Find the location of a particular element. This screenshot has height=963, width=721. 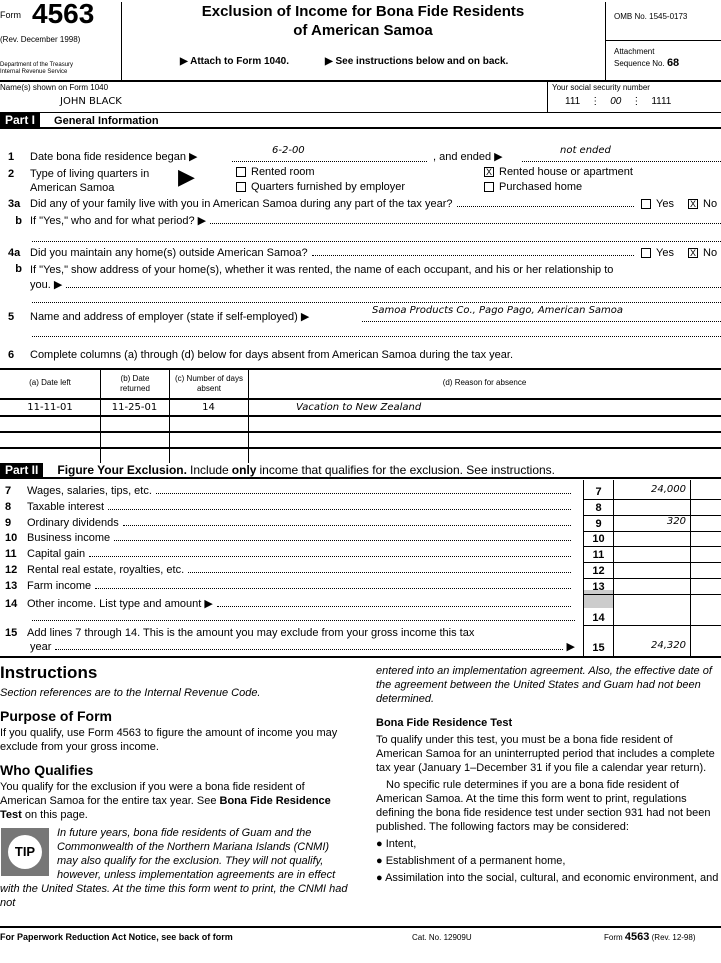

col-header-days-absent: (c) Number of days absent is located at coordinates (209, 383).